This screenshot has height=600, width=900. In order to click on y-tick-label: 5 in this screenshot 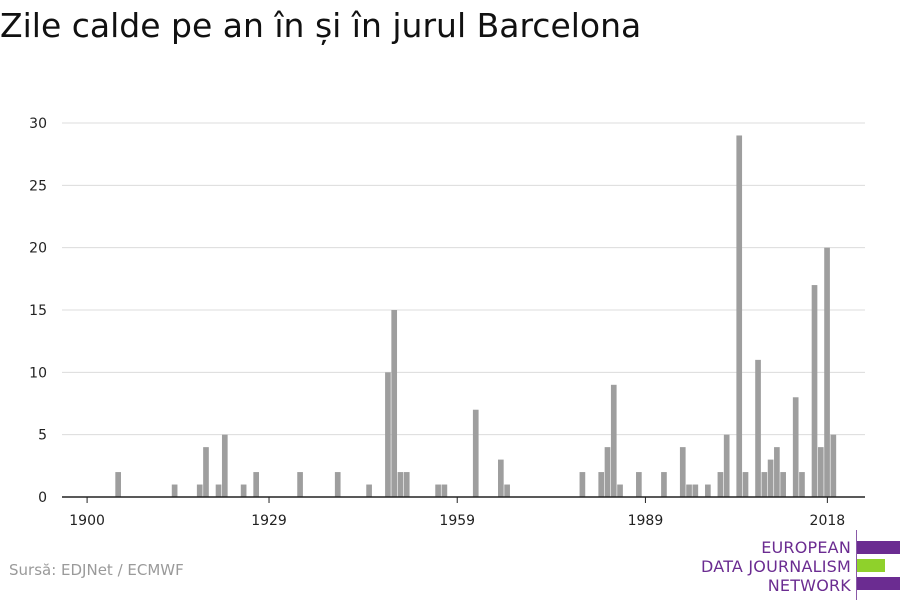, I will do `click(42, 436)`.